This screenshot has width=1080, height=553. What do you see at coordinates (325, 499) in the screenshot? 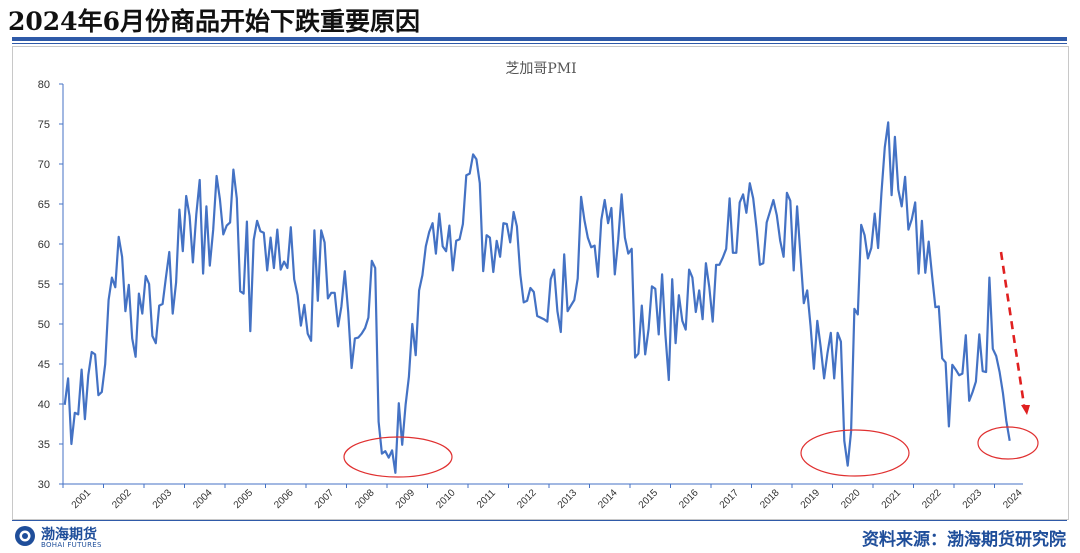
I see `x-tick-label: 2007` at bounding box center [325, 499].